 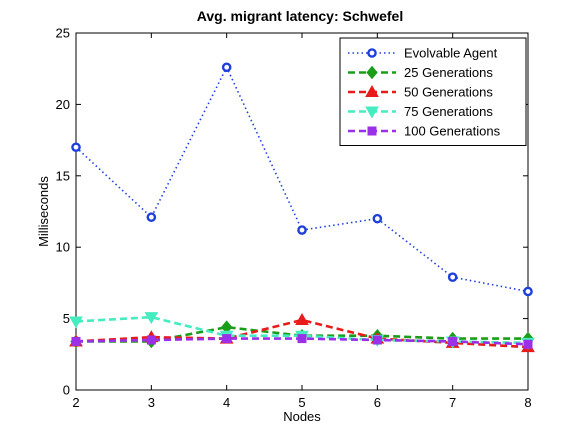 What do you see at coordinates (63, 175) in the screenshot?
I see `y-tick-label: 15` at bounding box center [63, 175].